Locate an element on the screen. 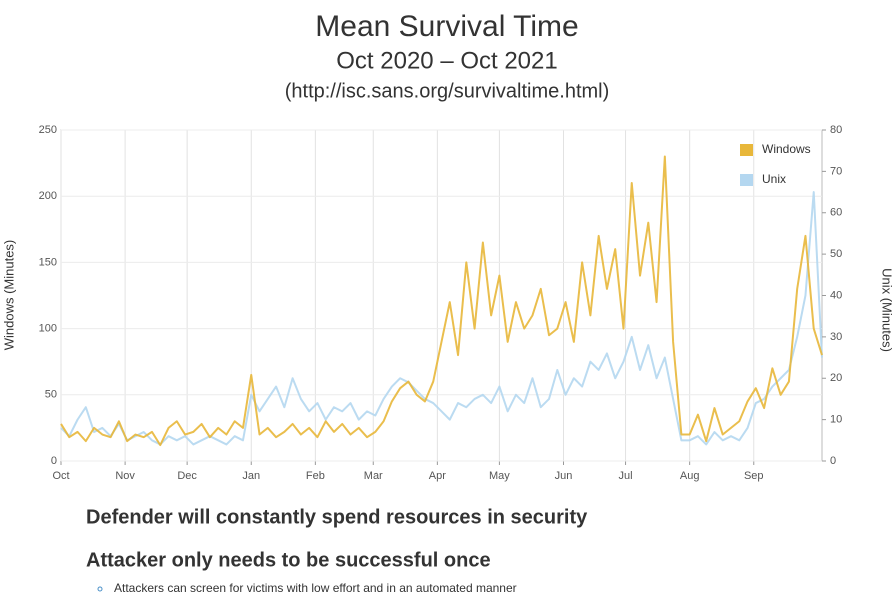 The image size is (893, 612). x-tick-label: Oct is located at coordinates (60, 476).